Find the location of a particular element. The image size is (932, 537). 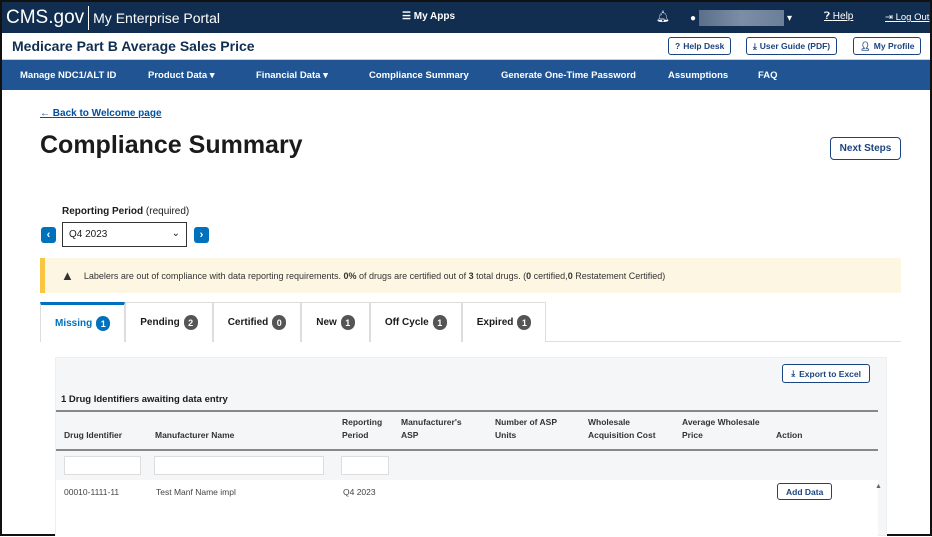

tab-certified: Certified 0 is located at coordinates (257, 322).